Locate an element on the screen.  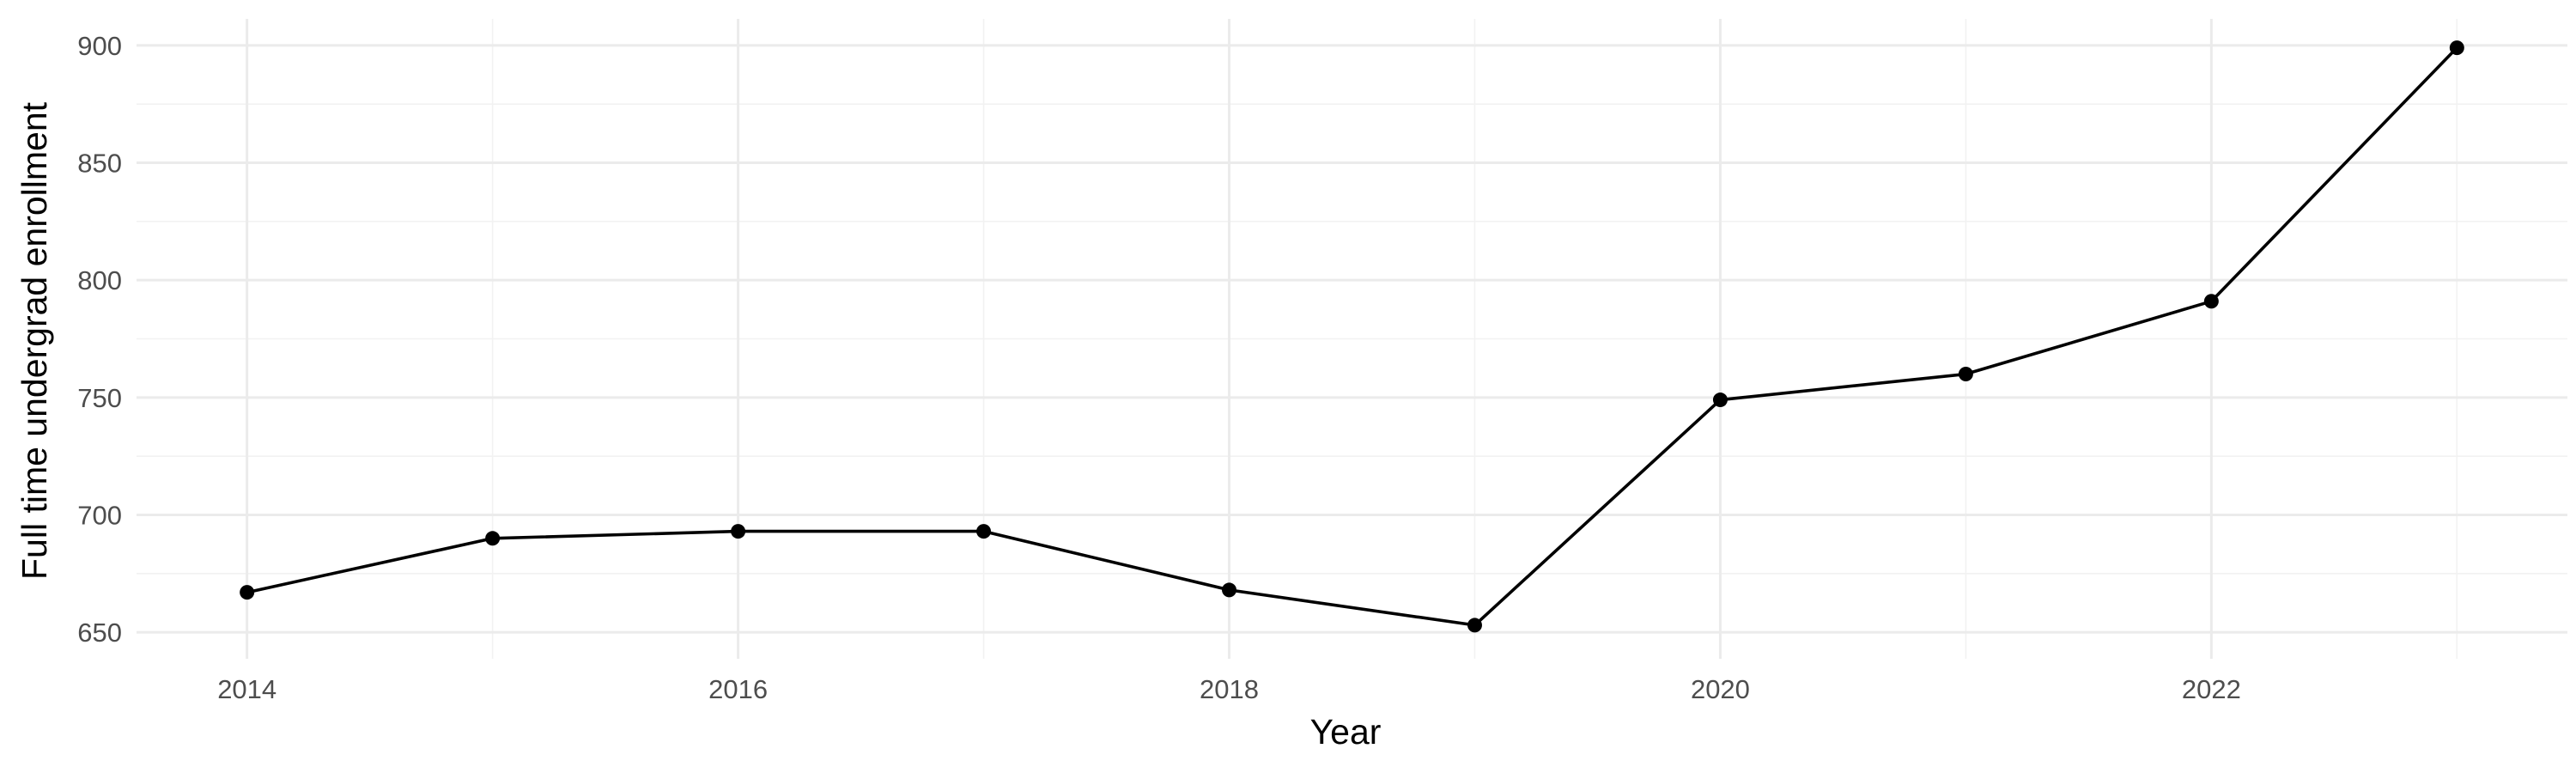
y-tick-label: 800 is located at coordinates (99, 280).